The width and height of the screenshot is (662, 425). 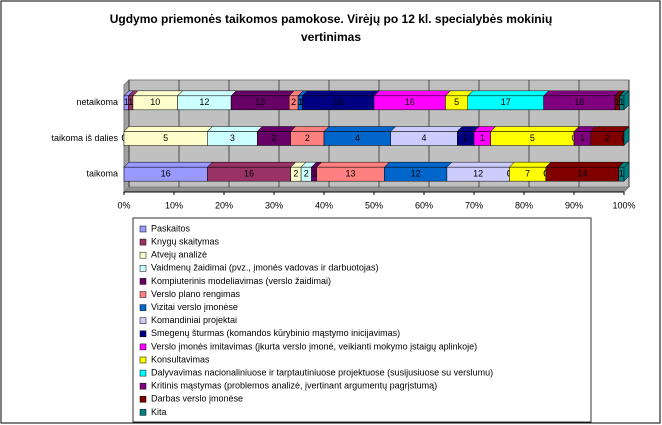 What do you see at coordinates (84, 138) in the screenshot?
I see `y-tick-label: taikoma iš dalies` at bounding box center [84, 138].